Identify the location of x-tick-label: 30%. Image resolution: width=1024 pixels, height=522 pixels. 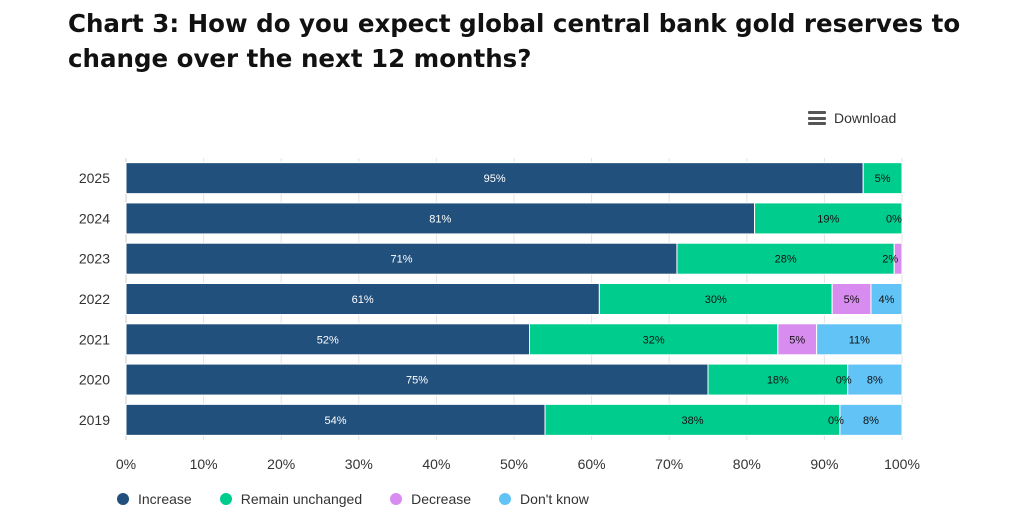
(359, 464).